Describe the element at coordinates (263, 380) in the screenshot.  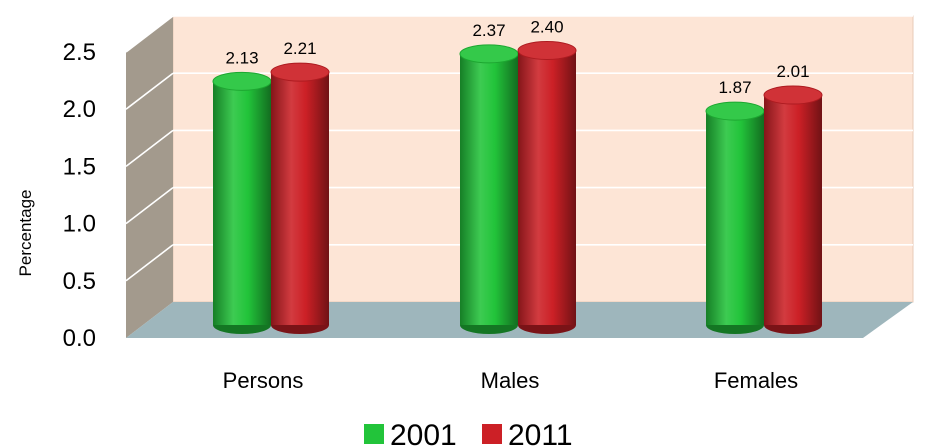
I see `category-label: Persons` at that location.